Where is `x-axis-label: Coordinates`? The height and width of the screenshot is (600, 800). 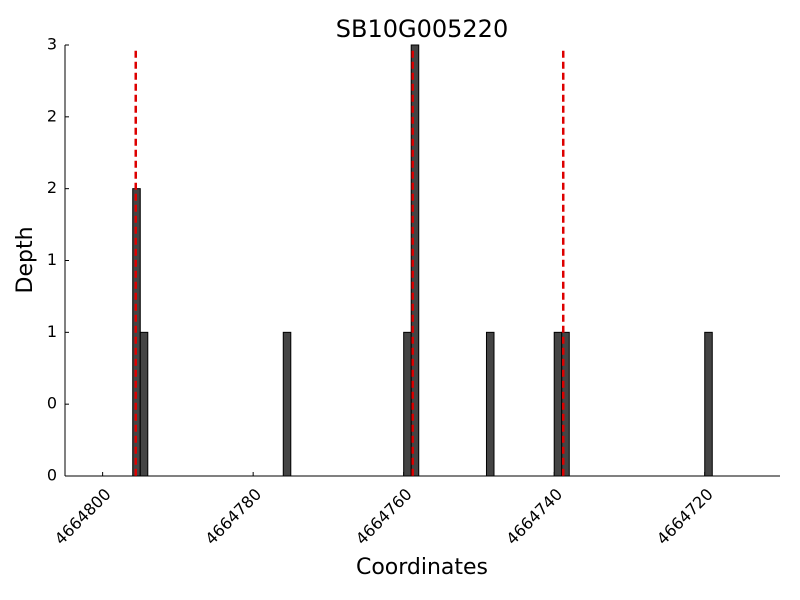 x-axis-label: Coordinates is located at coordinates (422, 567).